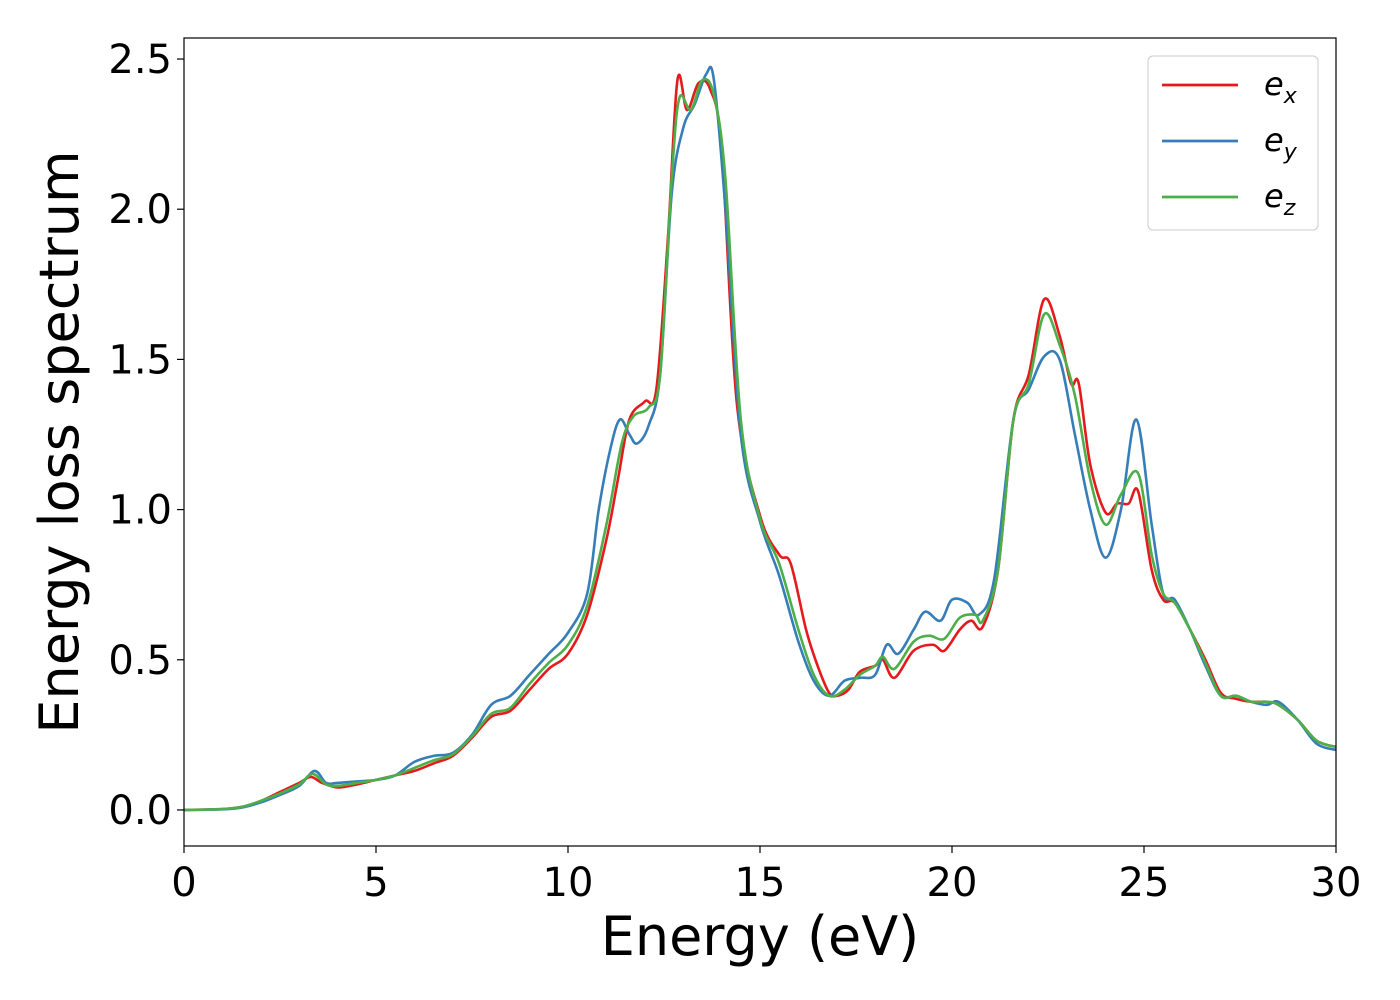 The image size is (1400, 1000). I want to click on x-tick-label: 5, so click(375, 883).